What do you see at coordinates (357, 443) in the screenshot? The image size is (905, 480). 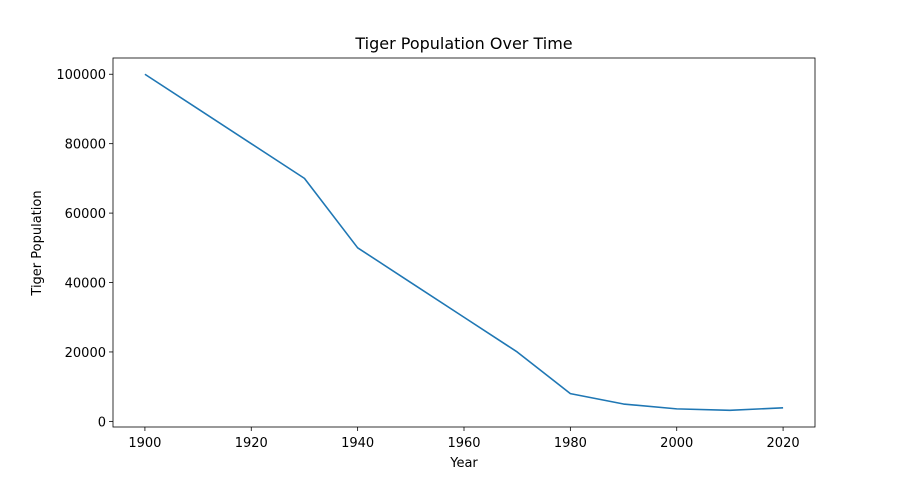 I see `x-tick-label: 1940` at bounding box center [357, 443].